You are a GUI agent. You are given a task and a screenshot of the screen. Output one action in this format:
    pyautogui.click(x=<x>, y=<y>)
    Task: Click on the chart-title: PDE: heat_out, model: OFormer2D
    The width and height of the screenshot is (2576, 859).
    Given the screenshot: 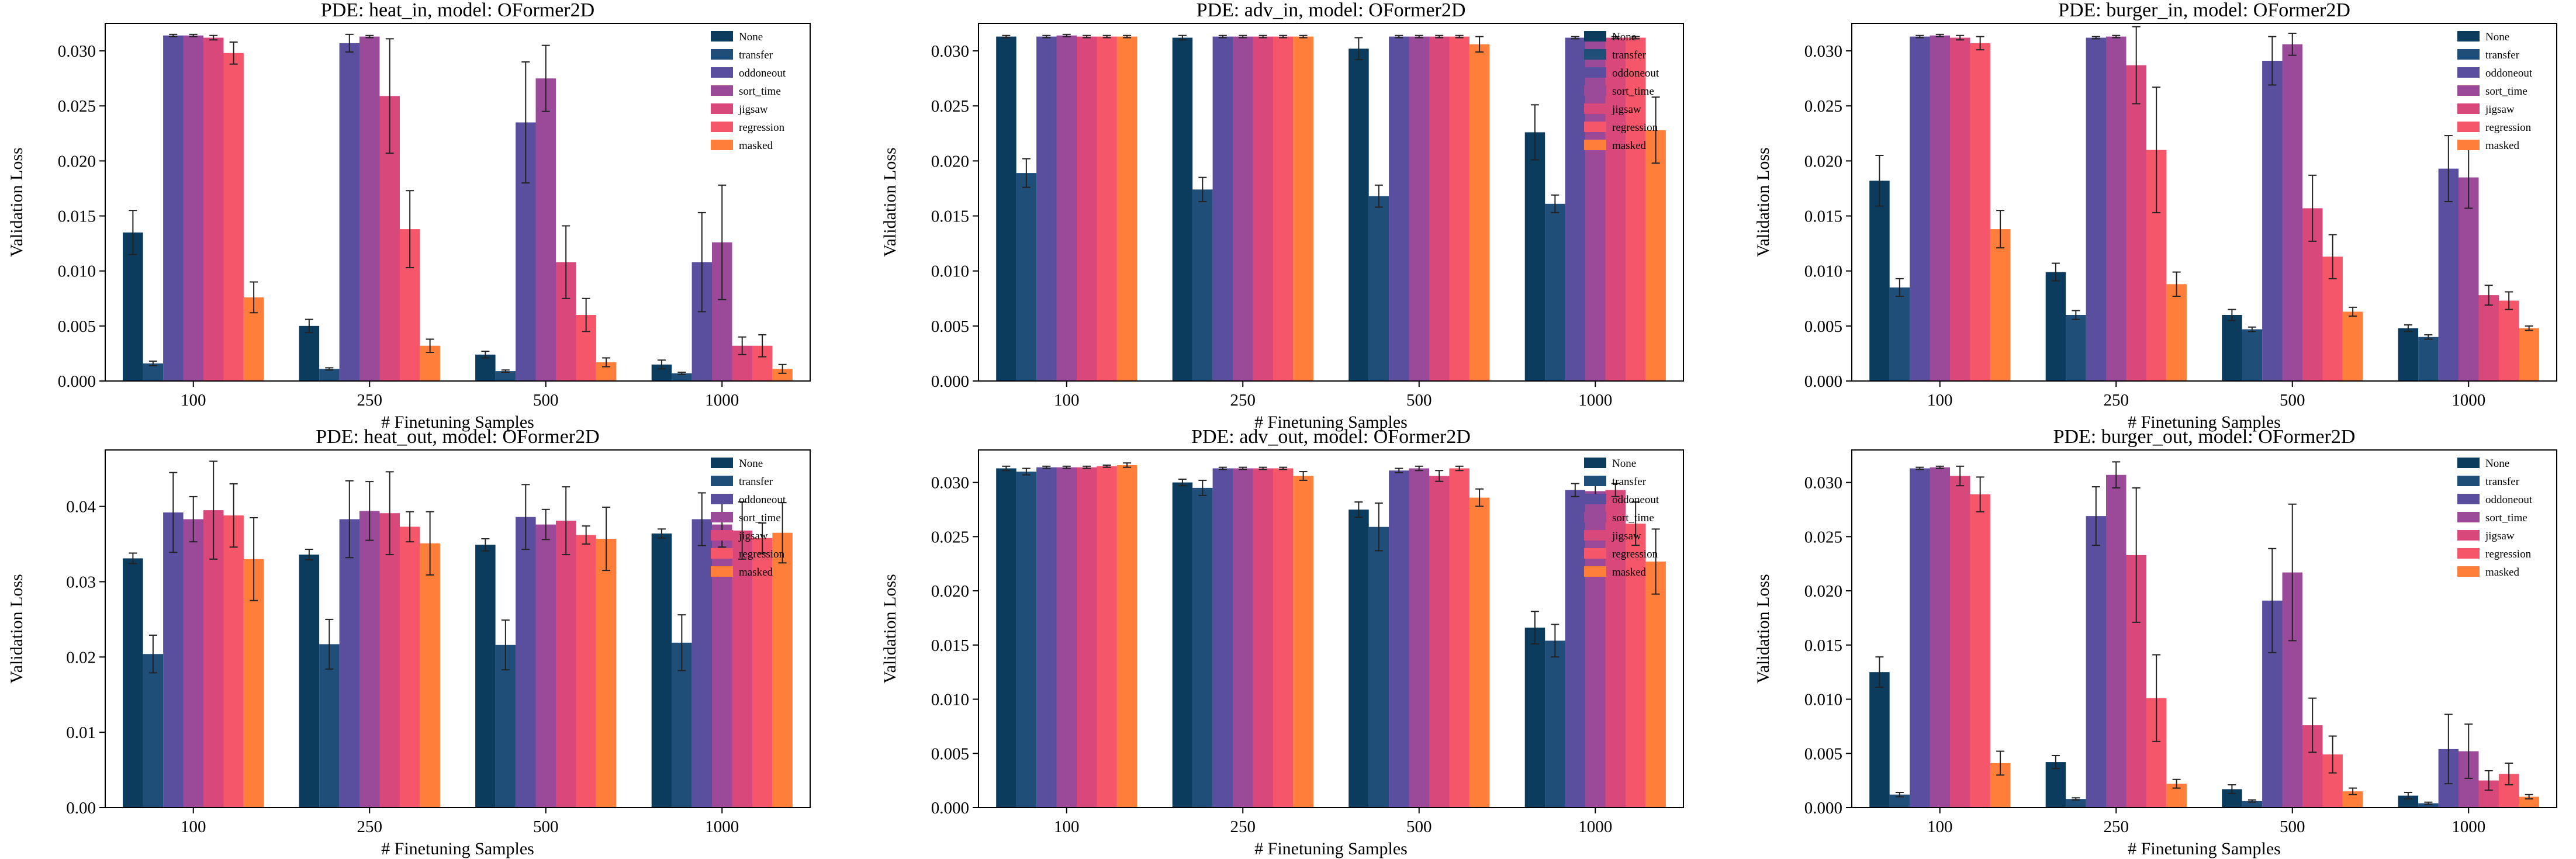 What is the action you would take?
    pyautogui.click(x=457, y=437)
    